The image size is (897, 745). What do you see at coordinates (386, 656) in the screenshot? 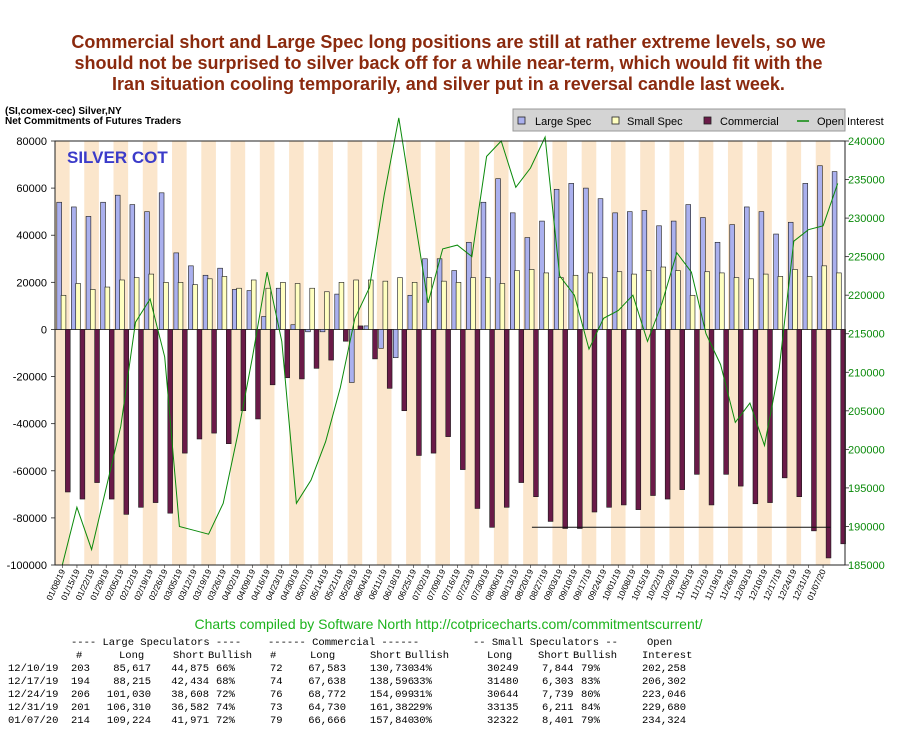
I see `col-c-short: Short` at bounding box center [386, 656].